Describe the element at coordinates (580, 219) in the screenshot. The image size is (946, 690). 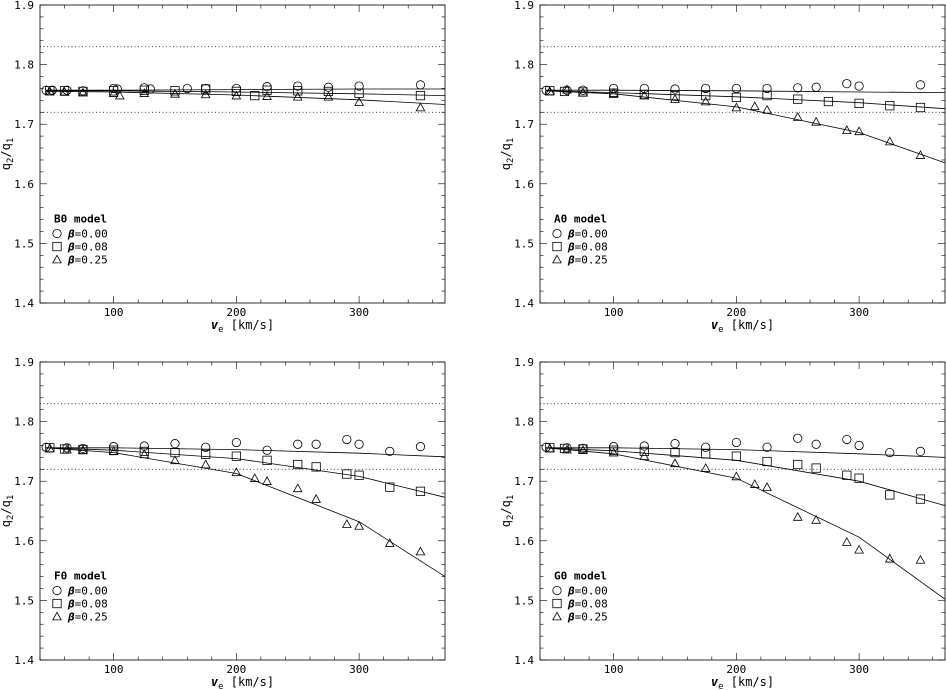
I see `chart-title: A0 model` at that location.